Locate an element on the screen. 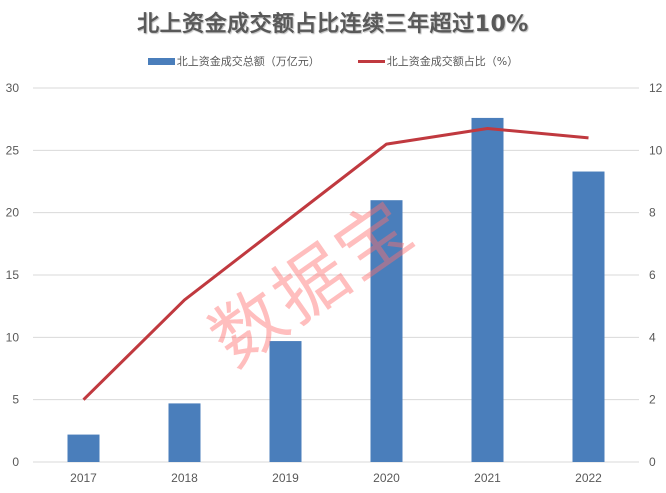  right-tick-label: 2 is located at coordinates (652, 400).